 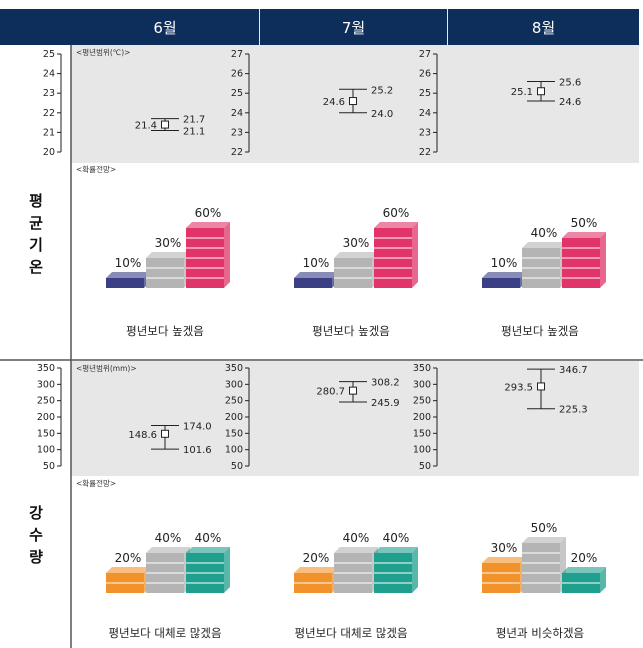 I want to click on y-tick-label-temperature-6: 25, so click(x=49, y=54).